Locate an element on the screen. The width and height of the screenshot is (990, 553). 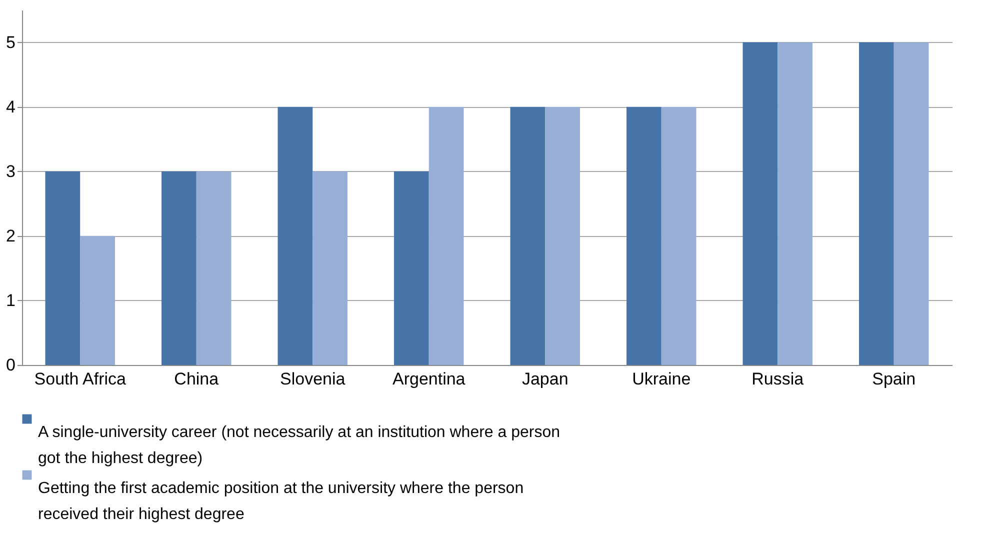
x-tick-label: Russia is located at coordinates (778, 379).